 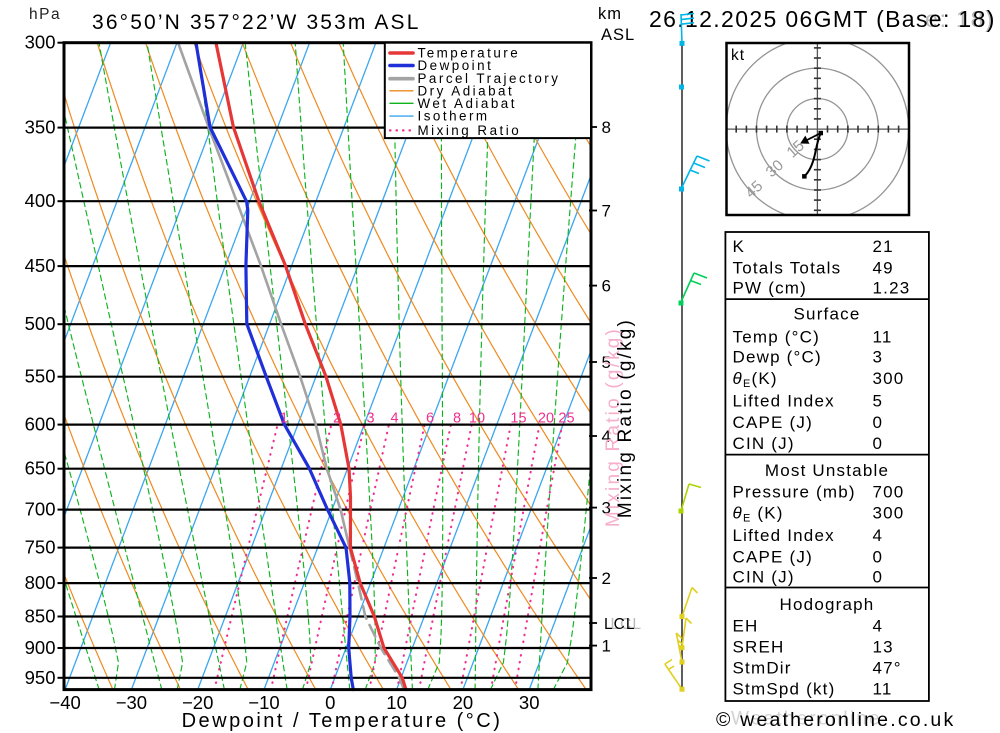 What do you see at coordinates (40, 127) in the screenshot?
I see `svg-text: 350` at bounding box center [40, 127].